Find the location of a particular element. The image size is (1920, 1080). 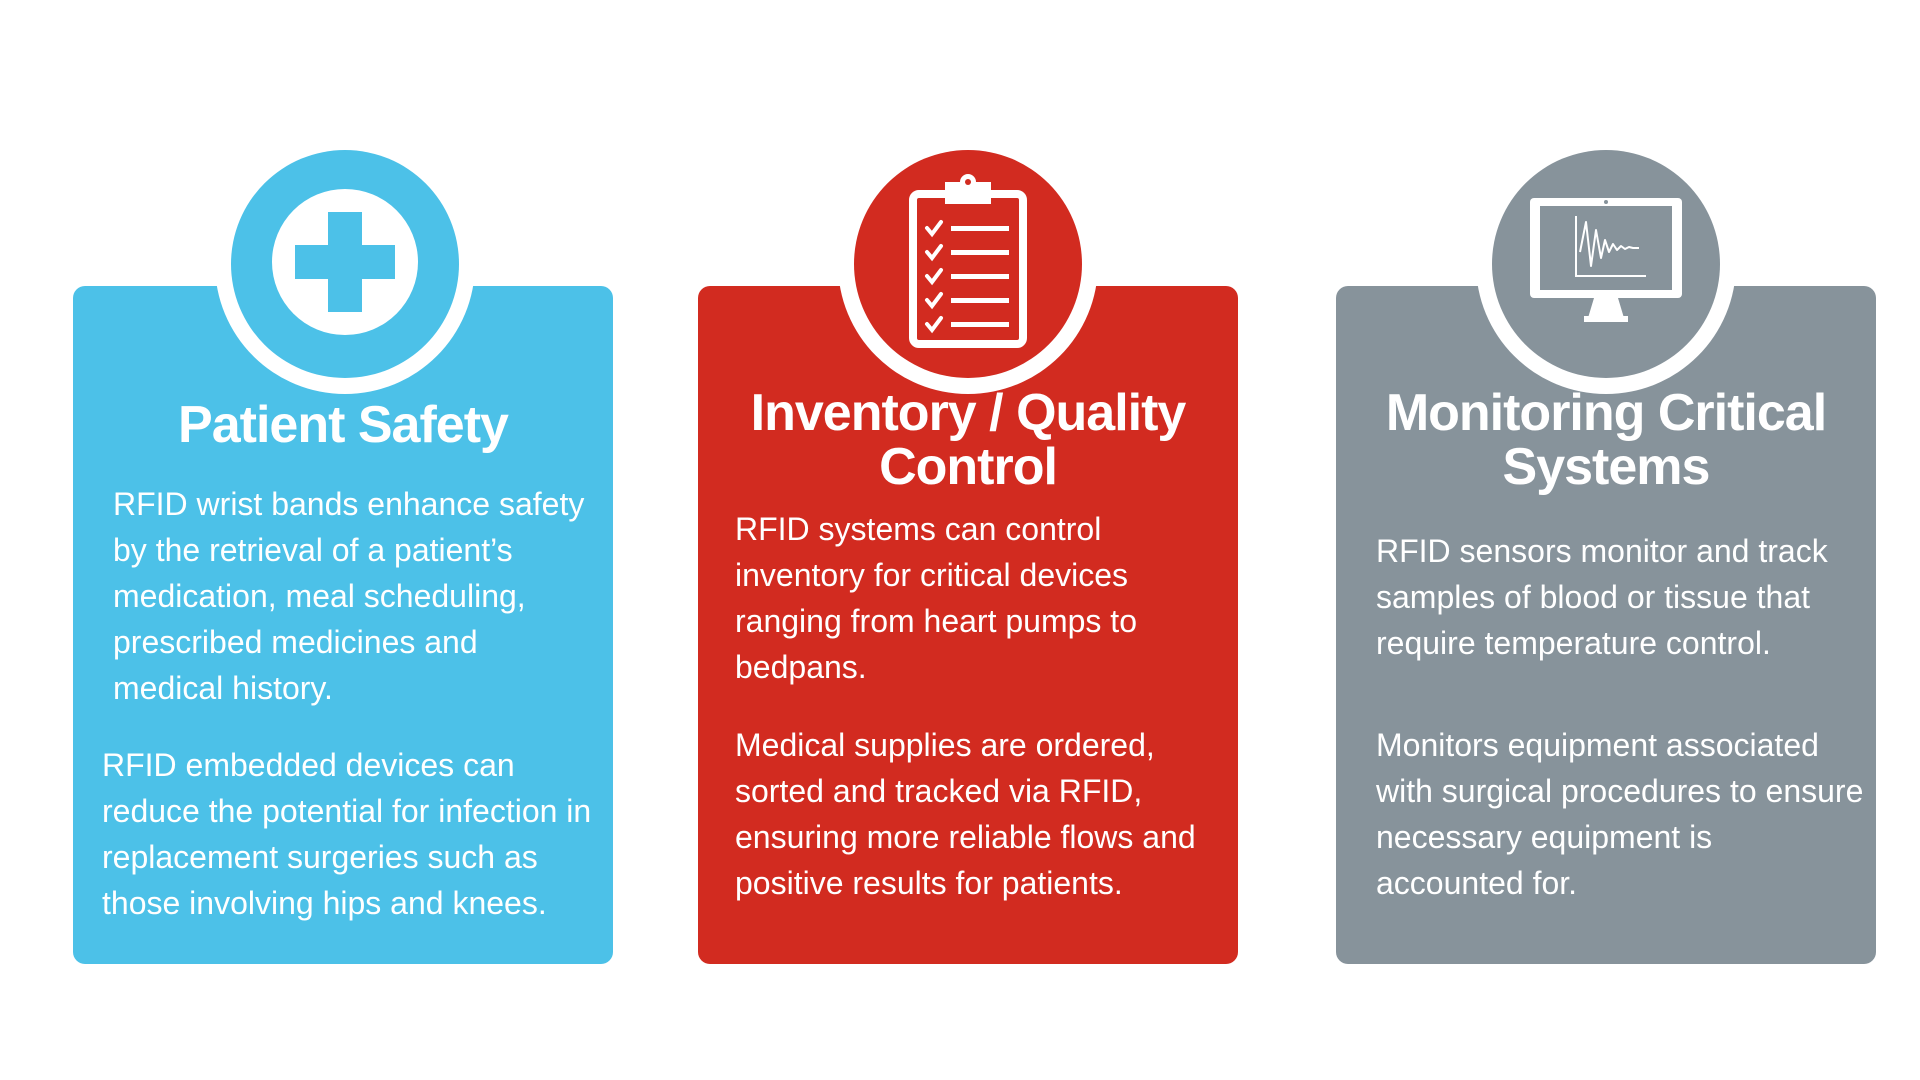

monitor-waveform-icon is located at coordinates (1606, 264).